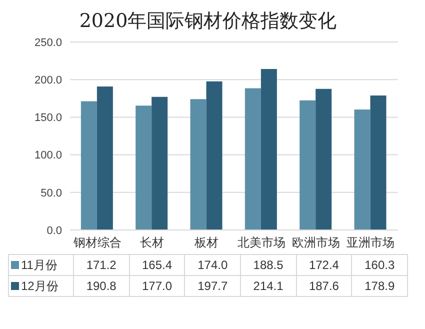  What do you see at coordinates (97, 243) in the screenshot?
I see `x-tick-label: 钢材综合` at bounding box center [97, 243].